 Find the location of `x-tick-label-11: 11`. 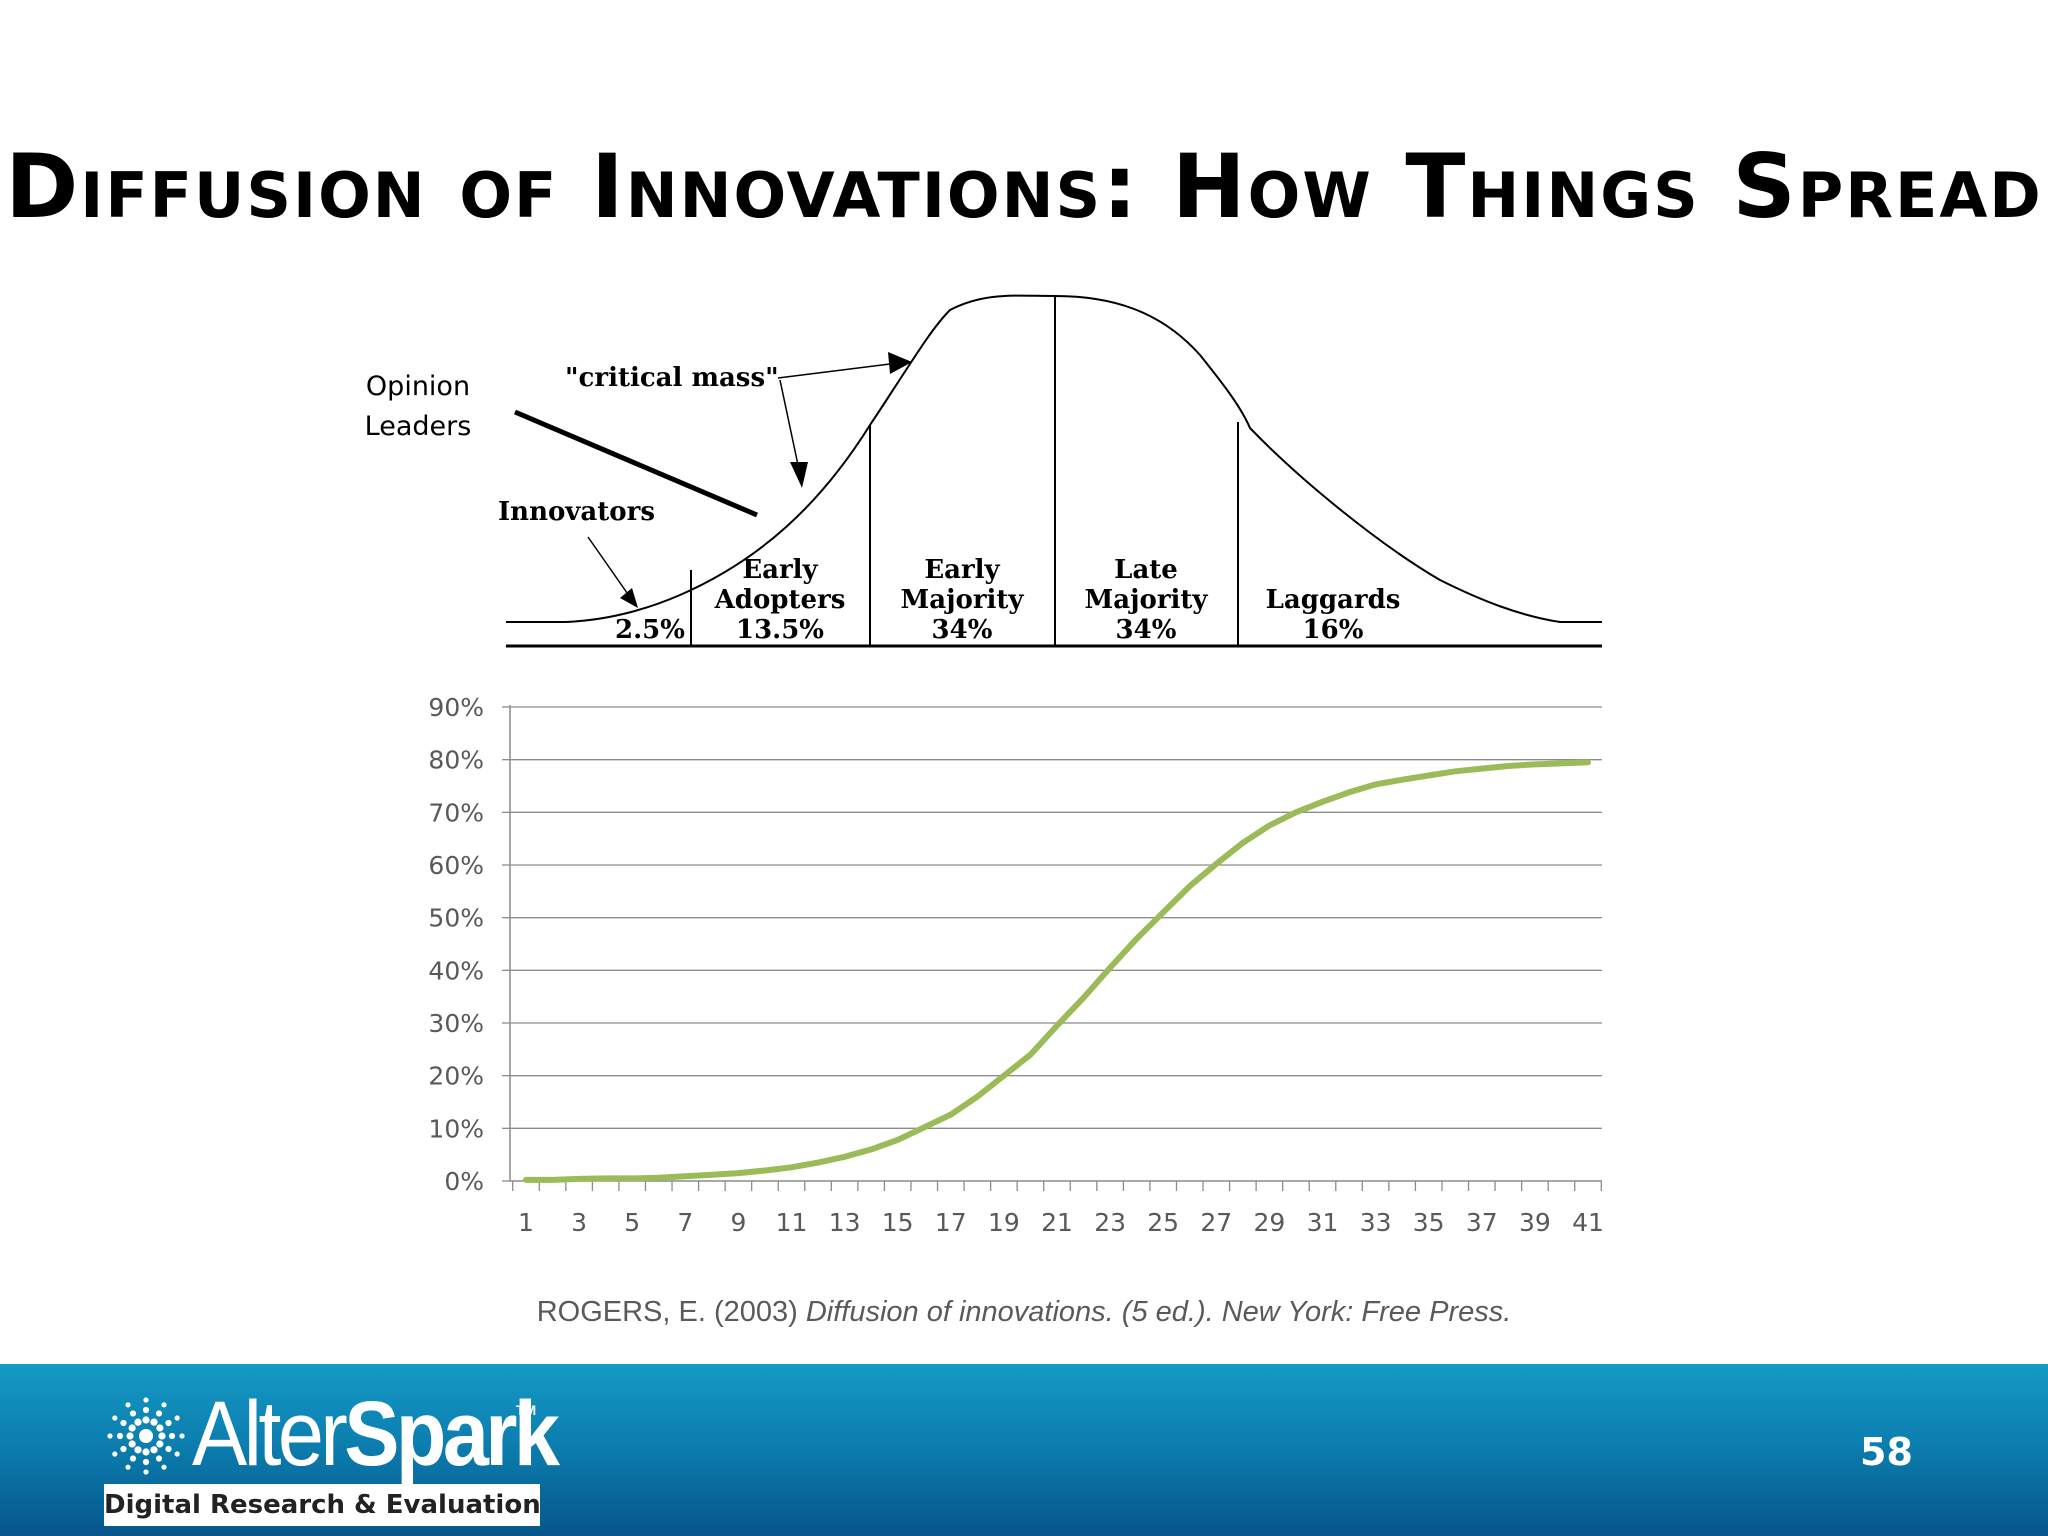

x-tick-label-11: 11 is located at coordinates (792, 1222).